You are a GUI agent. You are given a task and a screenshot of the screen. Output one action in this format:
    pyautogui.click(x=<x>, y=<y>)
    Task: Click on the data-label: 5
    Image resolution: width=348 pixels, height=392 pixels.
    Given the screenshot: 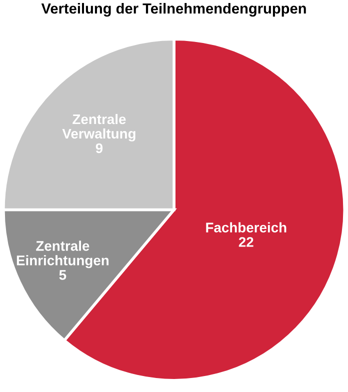 What is the action you would take?
    pyautogui.click(x=62, y=275)
    